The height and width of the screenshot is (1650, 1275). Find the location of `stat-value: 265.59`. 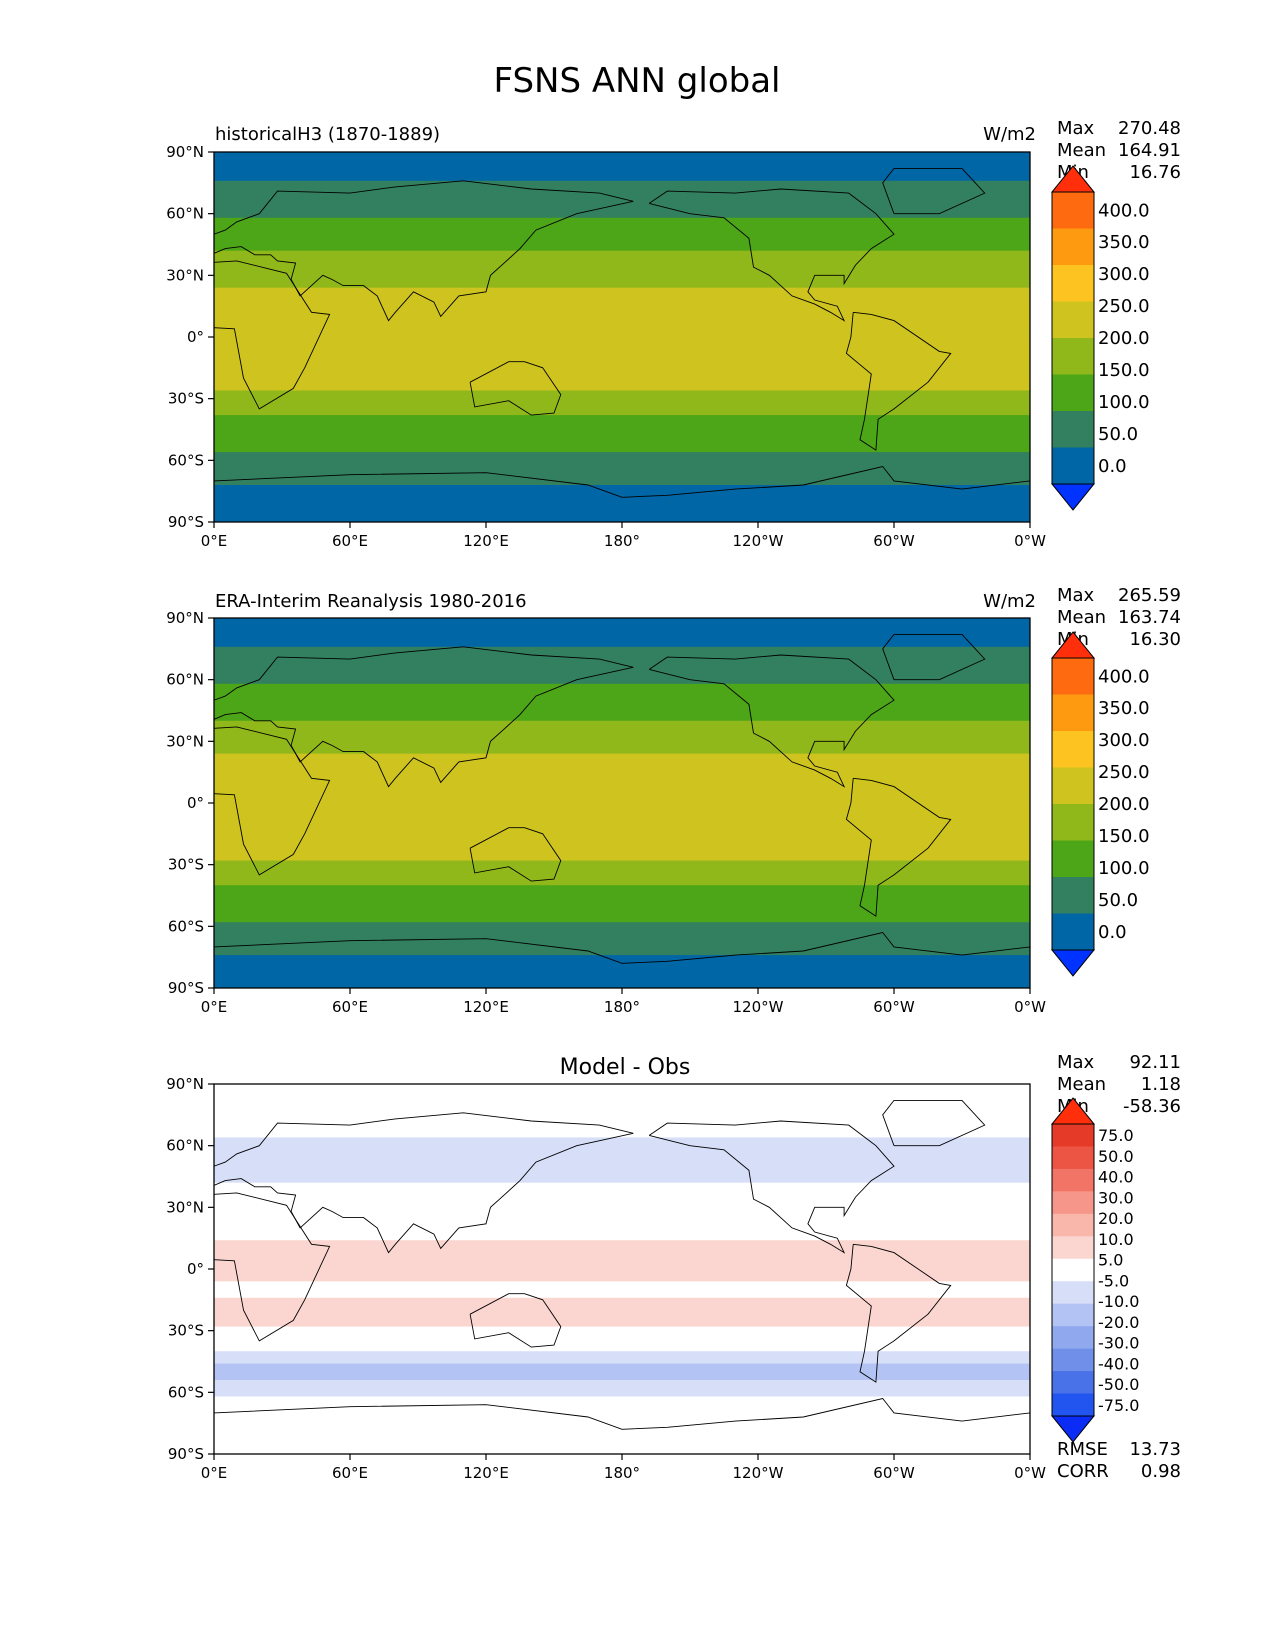

stat-value: 265.59 is located at coordinates (1149, 595).